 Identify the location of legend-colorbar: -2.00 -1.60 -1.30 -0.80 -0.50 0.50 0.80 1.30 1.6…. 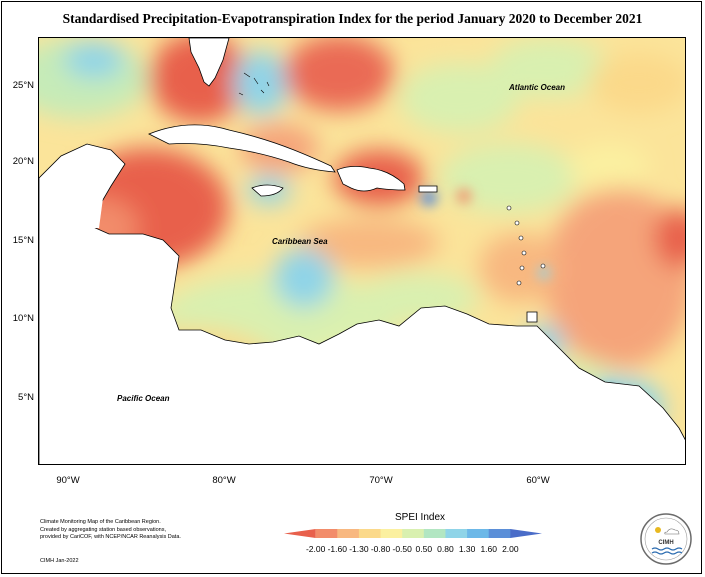
(413, 541).